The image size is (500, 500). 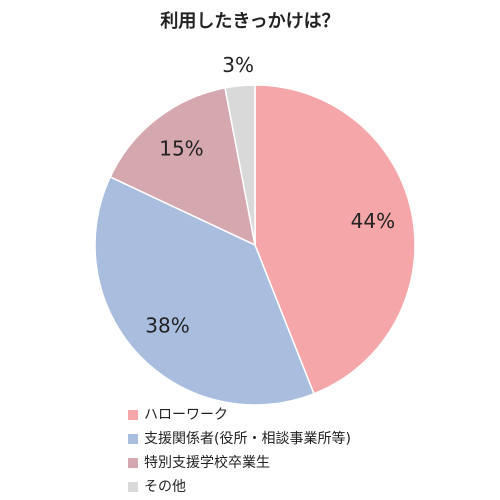 I want to click on legend-label: その他, so click(x=165, y=487).